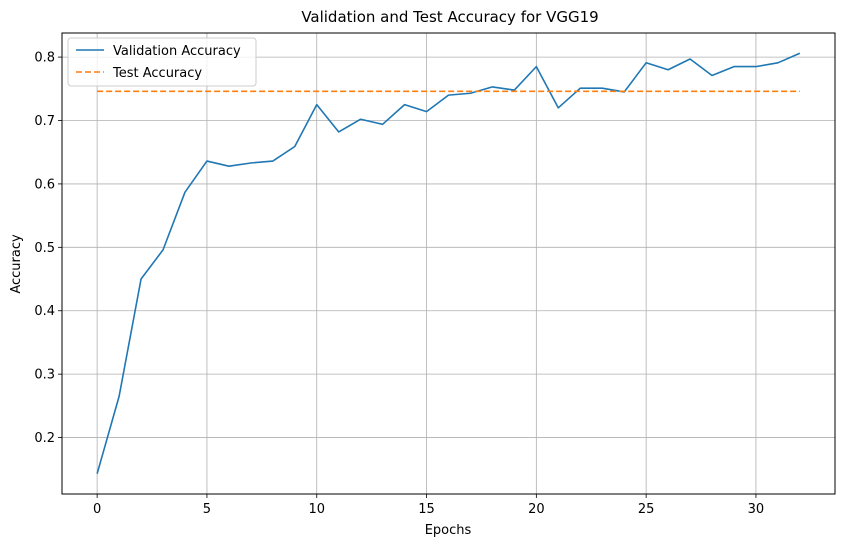  What do you see at coordinates (157, 73) in the screenshot?
I see `legend-label-test: Test Accuracy` at bounding box center [157, 73].